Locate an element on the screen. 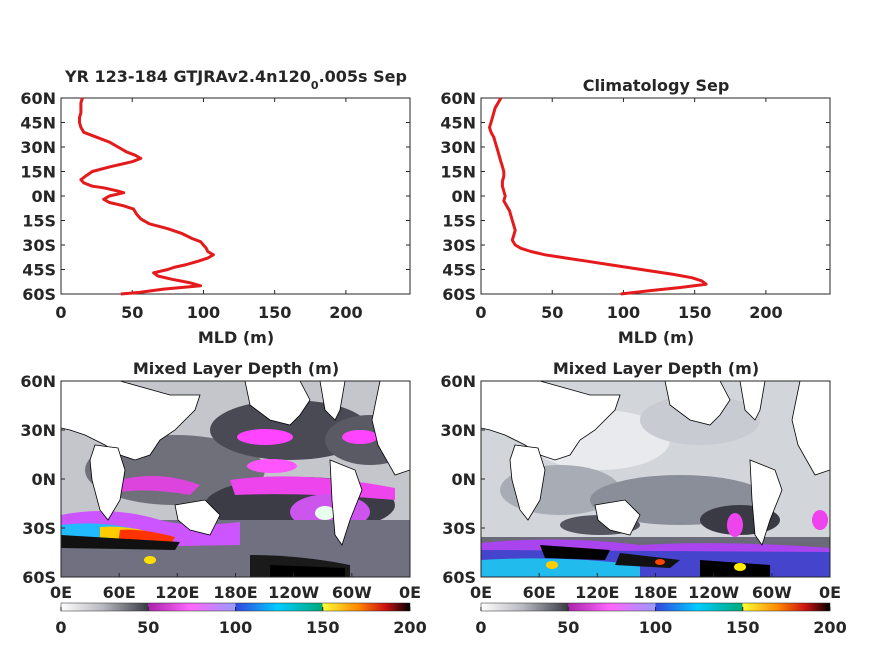 This screenshot has height=661, width=875. map-lat-labels-model: 60N 30N 0N 30S 60S is located at coordinates (42, 479).